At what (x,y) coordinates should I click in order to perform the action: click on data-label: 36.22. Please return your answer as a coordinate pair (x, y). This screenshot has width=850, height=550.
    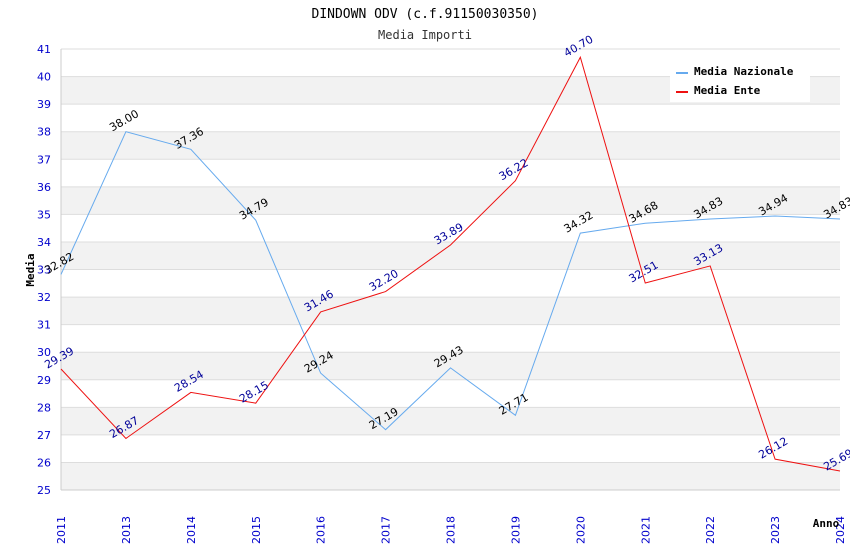
    Looking at the image, I should click on (514, 169).